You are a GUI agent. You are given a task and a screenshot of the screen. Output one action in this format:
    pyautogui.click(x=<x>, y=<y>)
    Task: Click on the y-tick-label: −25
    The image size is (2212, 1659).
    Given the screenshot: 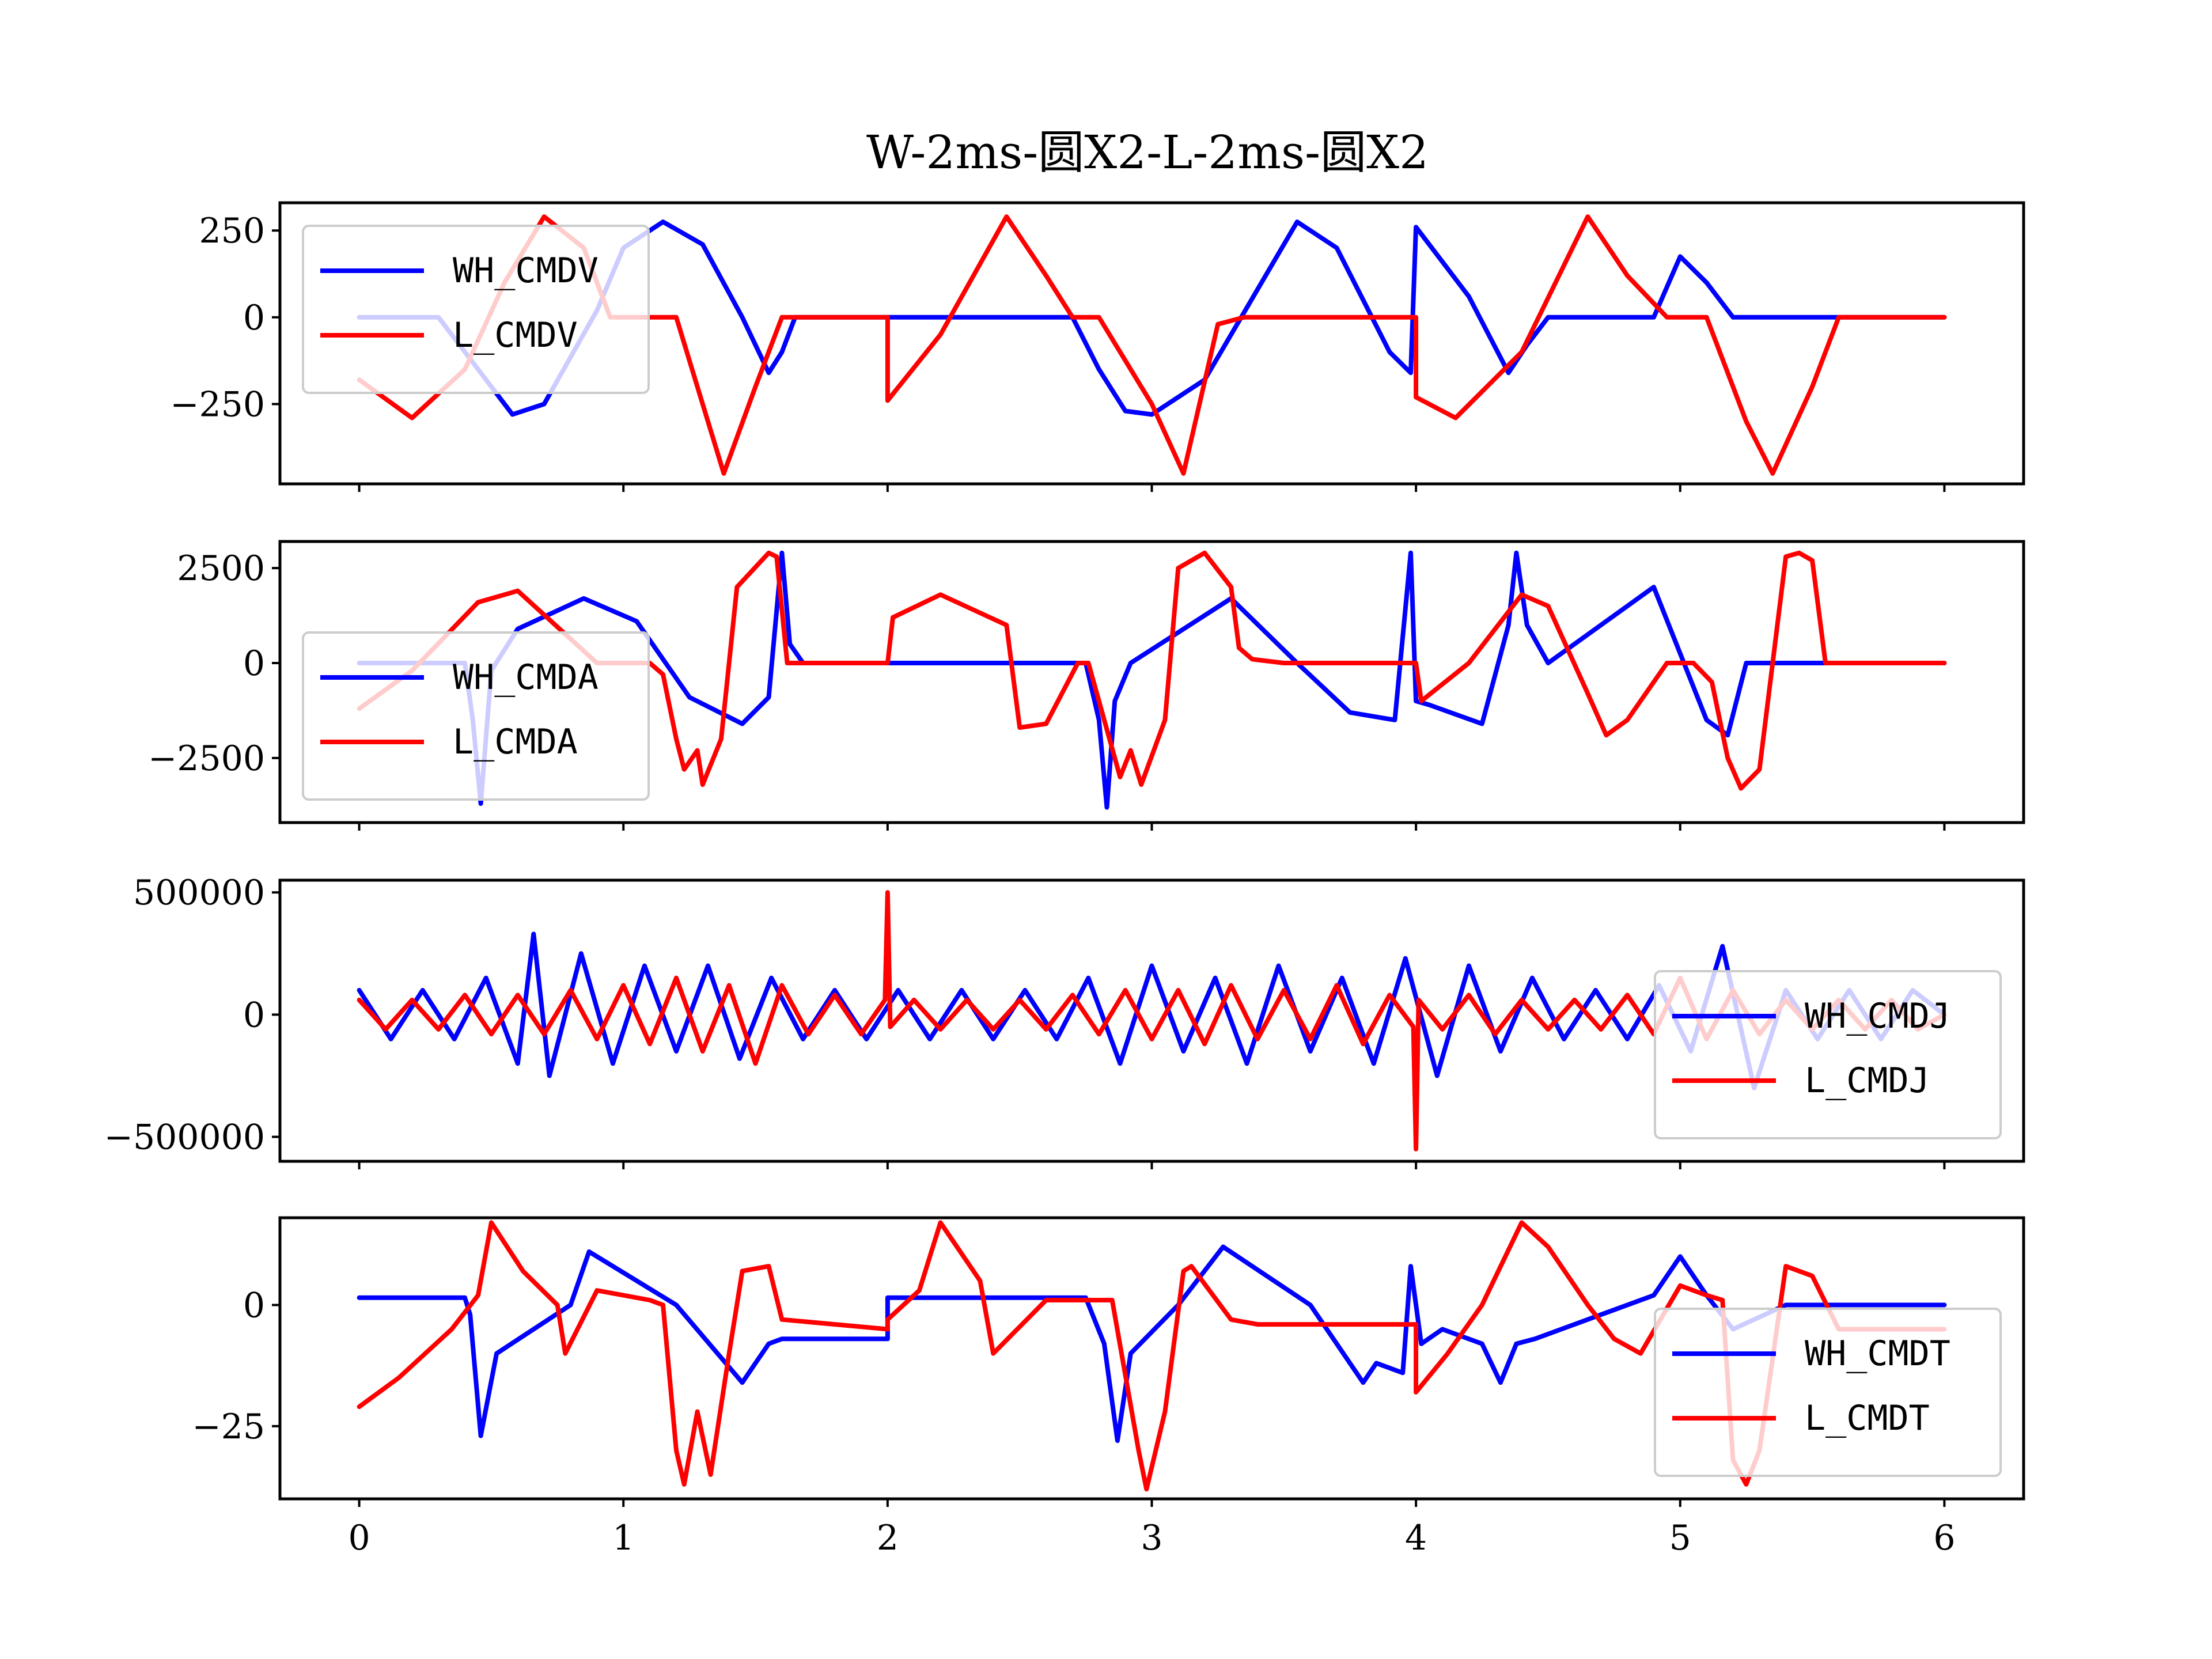 What is the action you would take?
    pyautogui.click(x=228, y=1427)
    